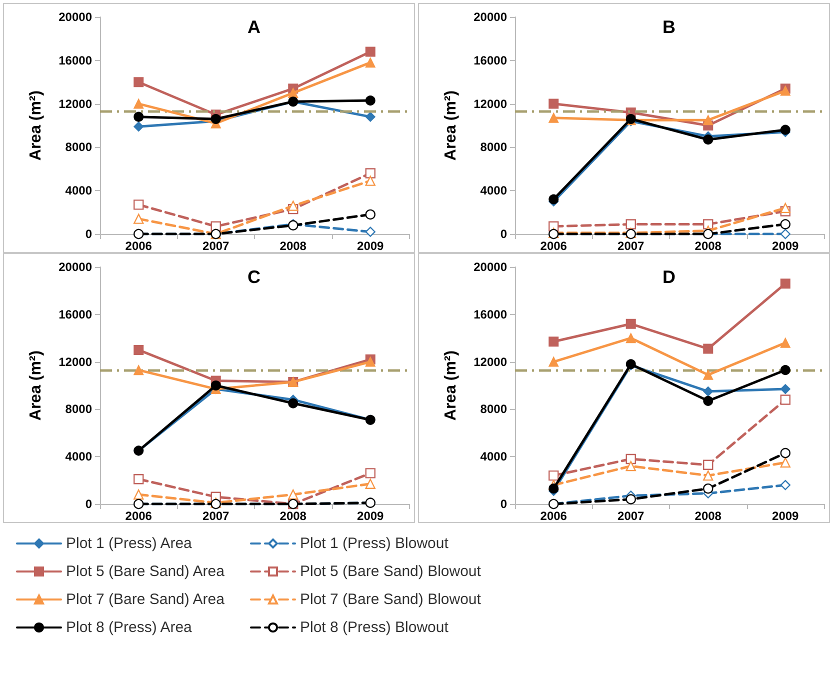 The width and height of the screenshot is (833, 691). I want to click on legend-label: Plot 5 (Bare Sand) Area, so click(146, 571).